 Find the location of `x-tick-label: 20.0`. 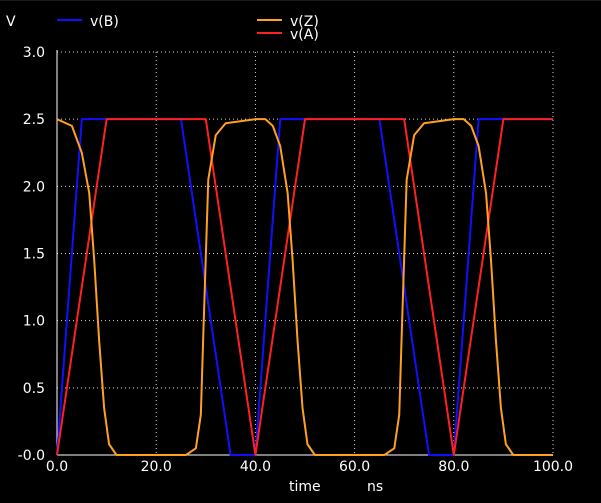

x-tick-label: 20.0 is located at coordinates (156, 467).